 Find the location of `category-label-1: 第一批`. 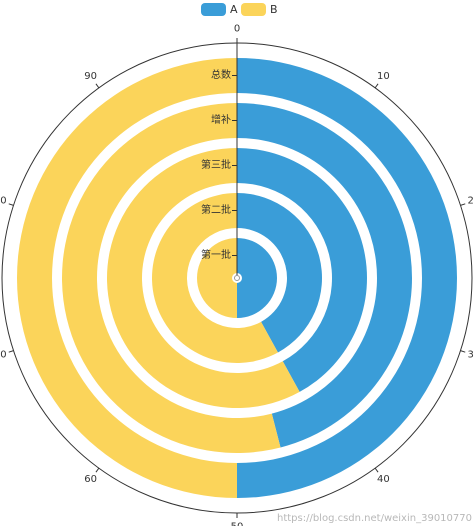

category-label-1: 第一批 is located at coordinates (216, 254).